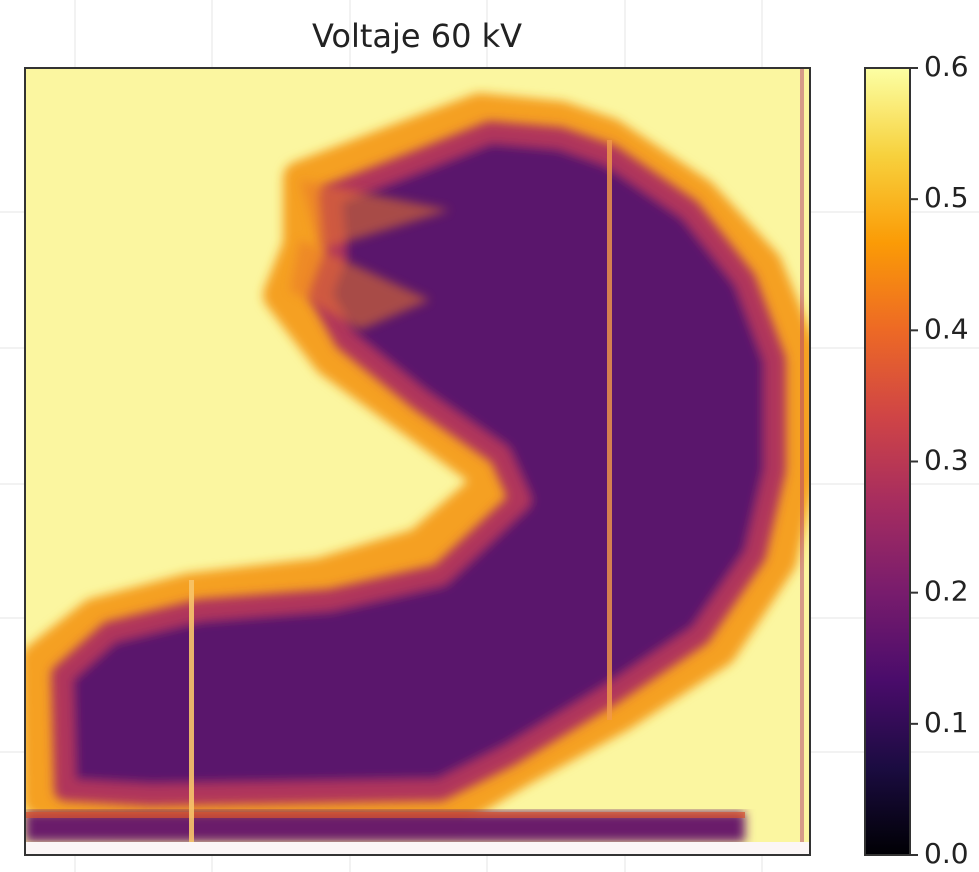  Describe the element at coordinates (946, 853) in the screenshot. I see `colorbar-tick-label: 0.0` at that location.